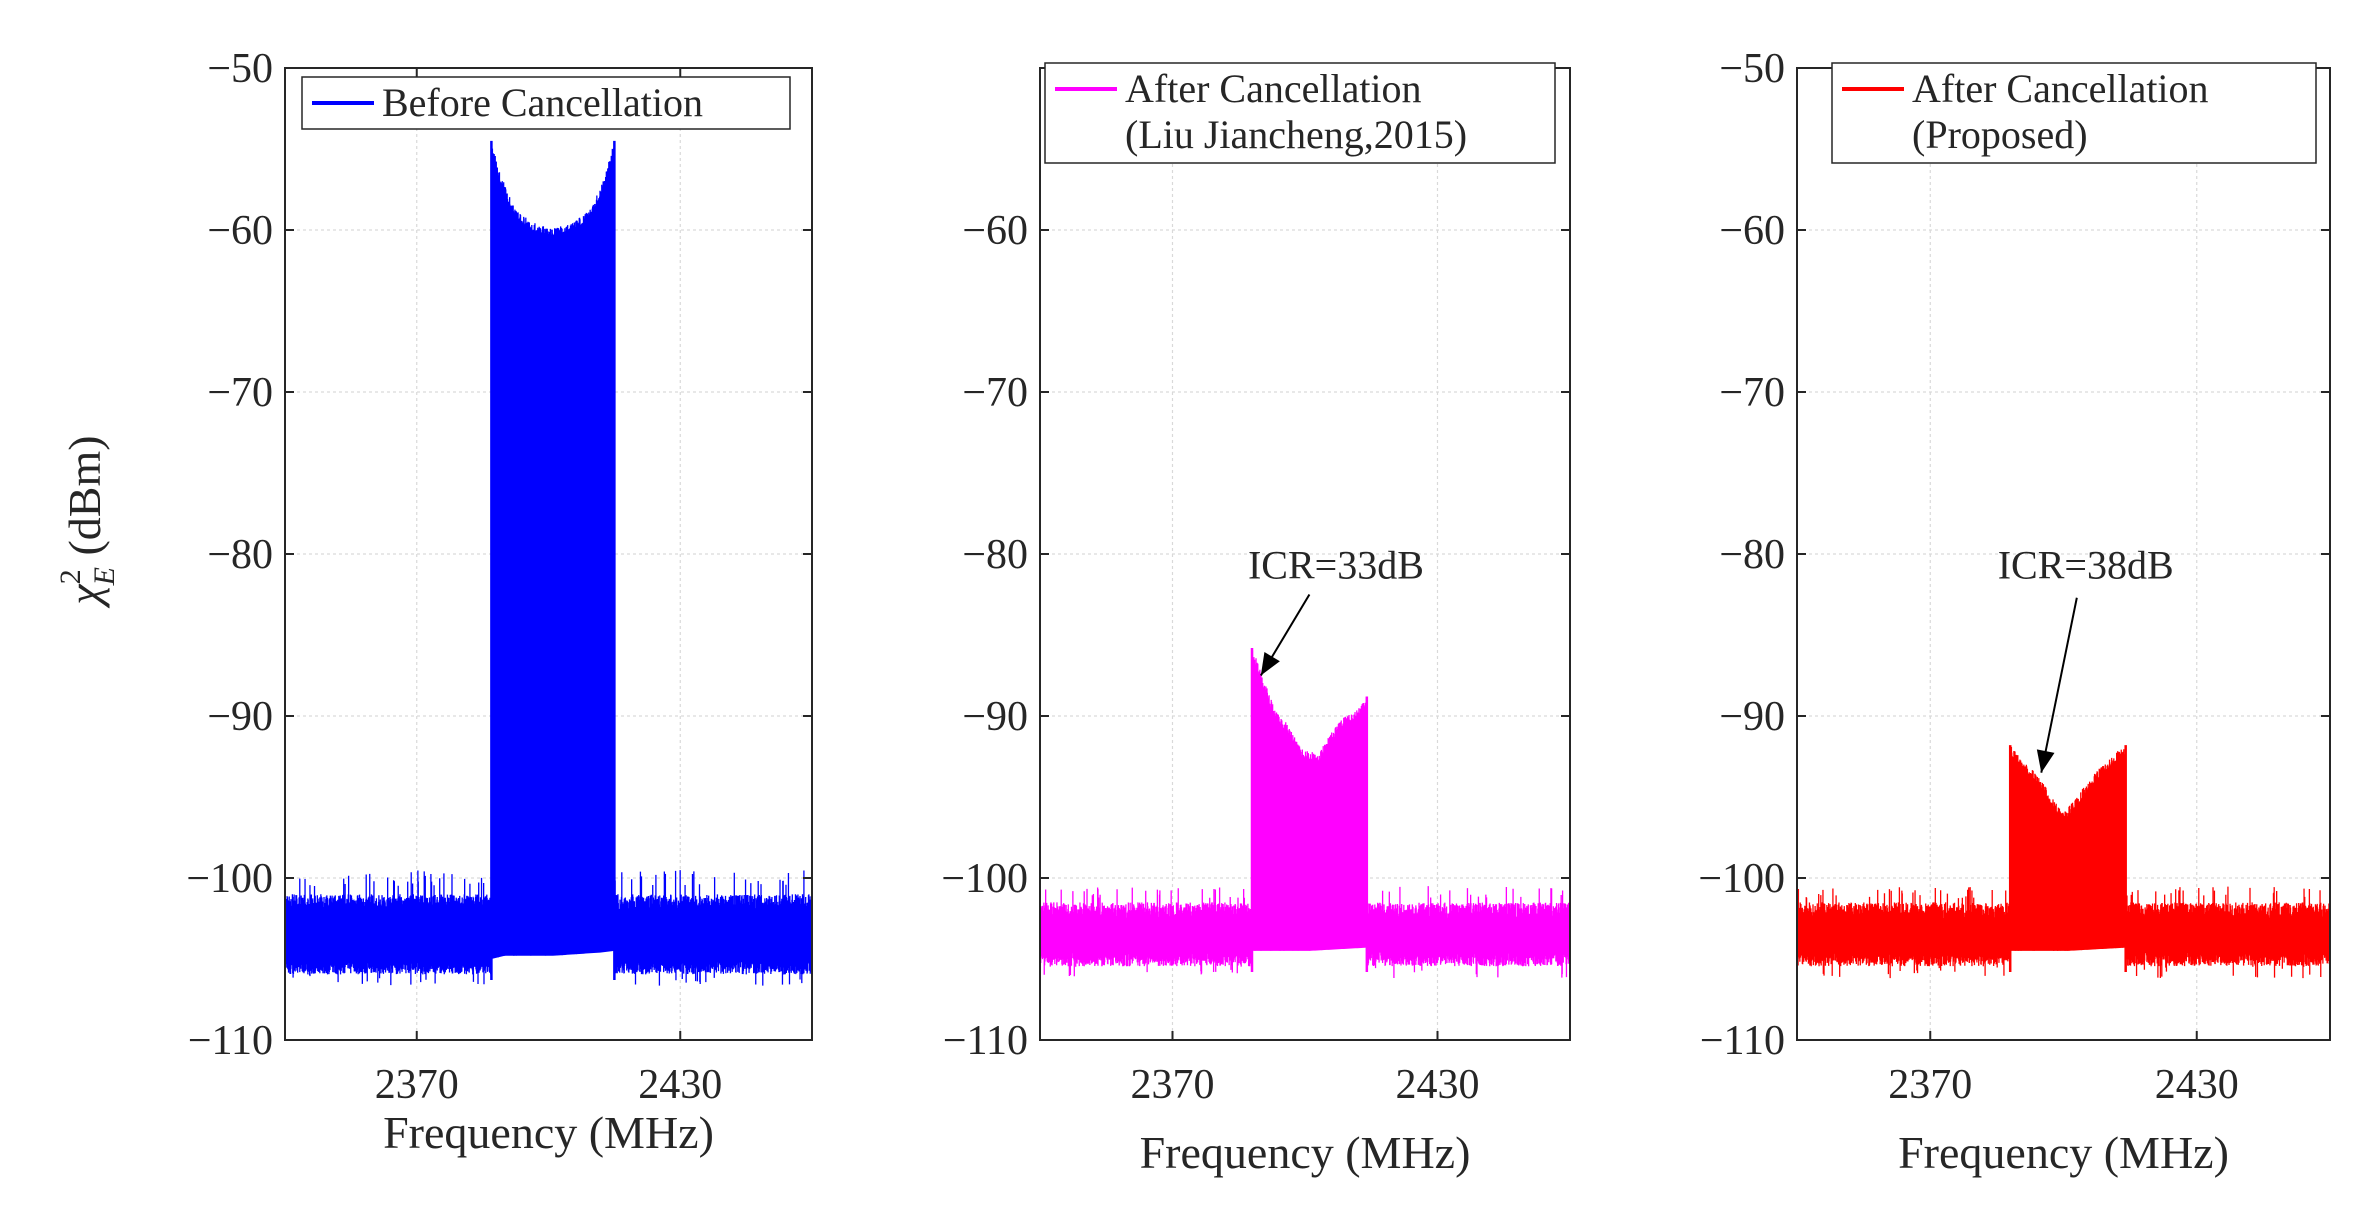 Image resolution: width=2357 pixels, height=1211 pixels. I want to click on panel-3-legend: After Cancellation (Proposed), so click(2074, 113).